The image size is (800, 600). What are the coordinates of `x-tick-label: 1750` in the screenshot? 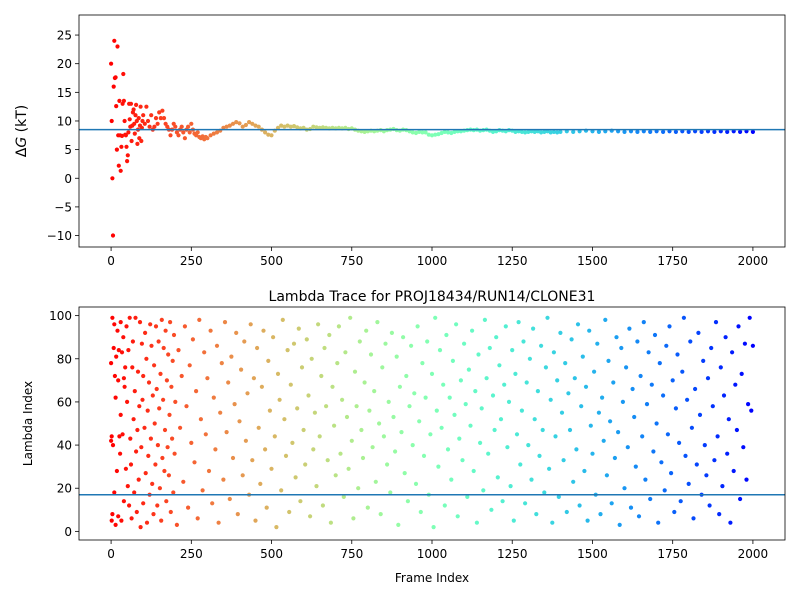 It's located at (672, 261).